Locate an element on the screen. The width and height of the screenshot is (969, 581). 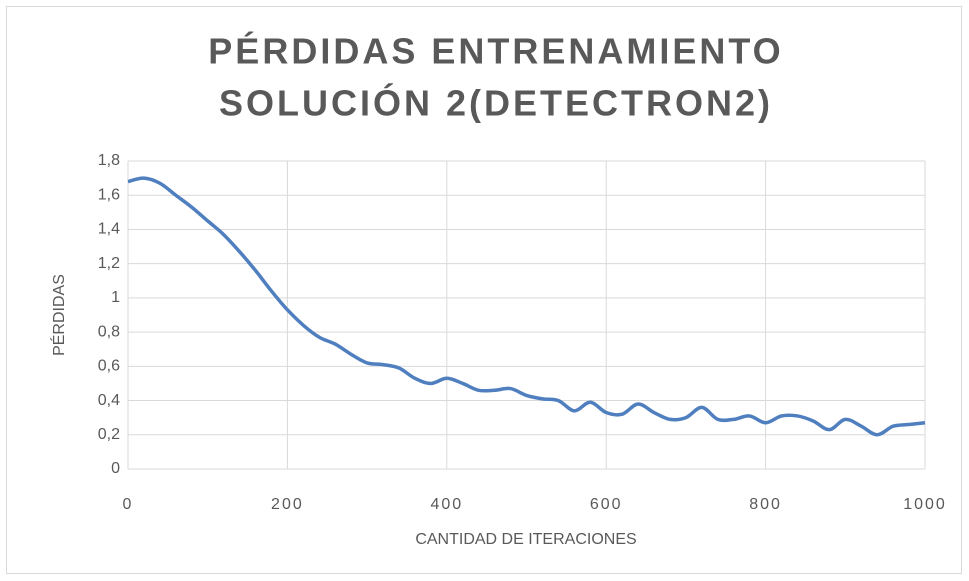
y-tick-label: 1 is located at coordinates (115, 297).